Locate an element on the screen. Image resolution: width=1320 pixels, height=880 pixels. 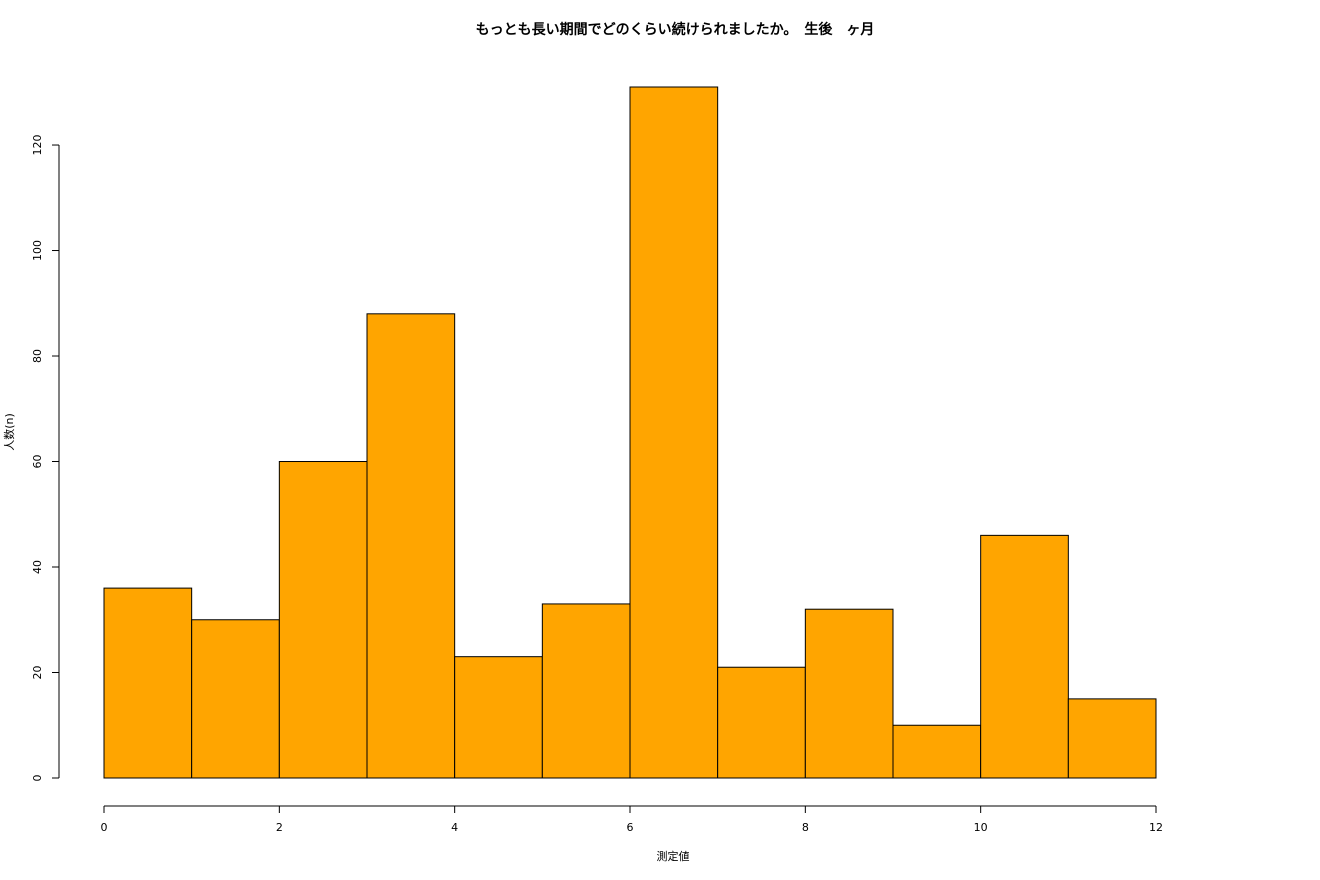
x-tick-label: 0 is located at coordinates (104, 827).